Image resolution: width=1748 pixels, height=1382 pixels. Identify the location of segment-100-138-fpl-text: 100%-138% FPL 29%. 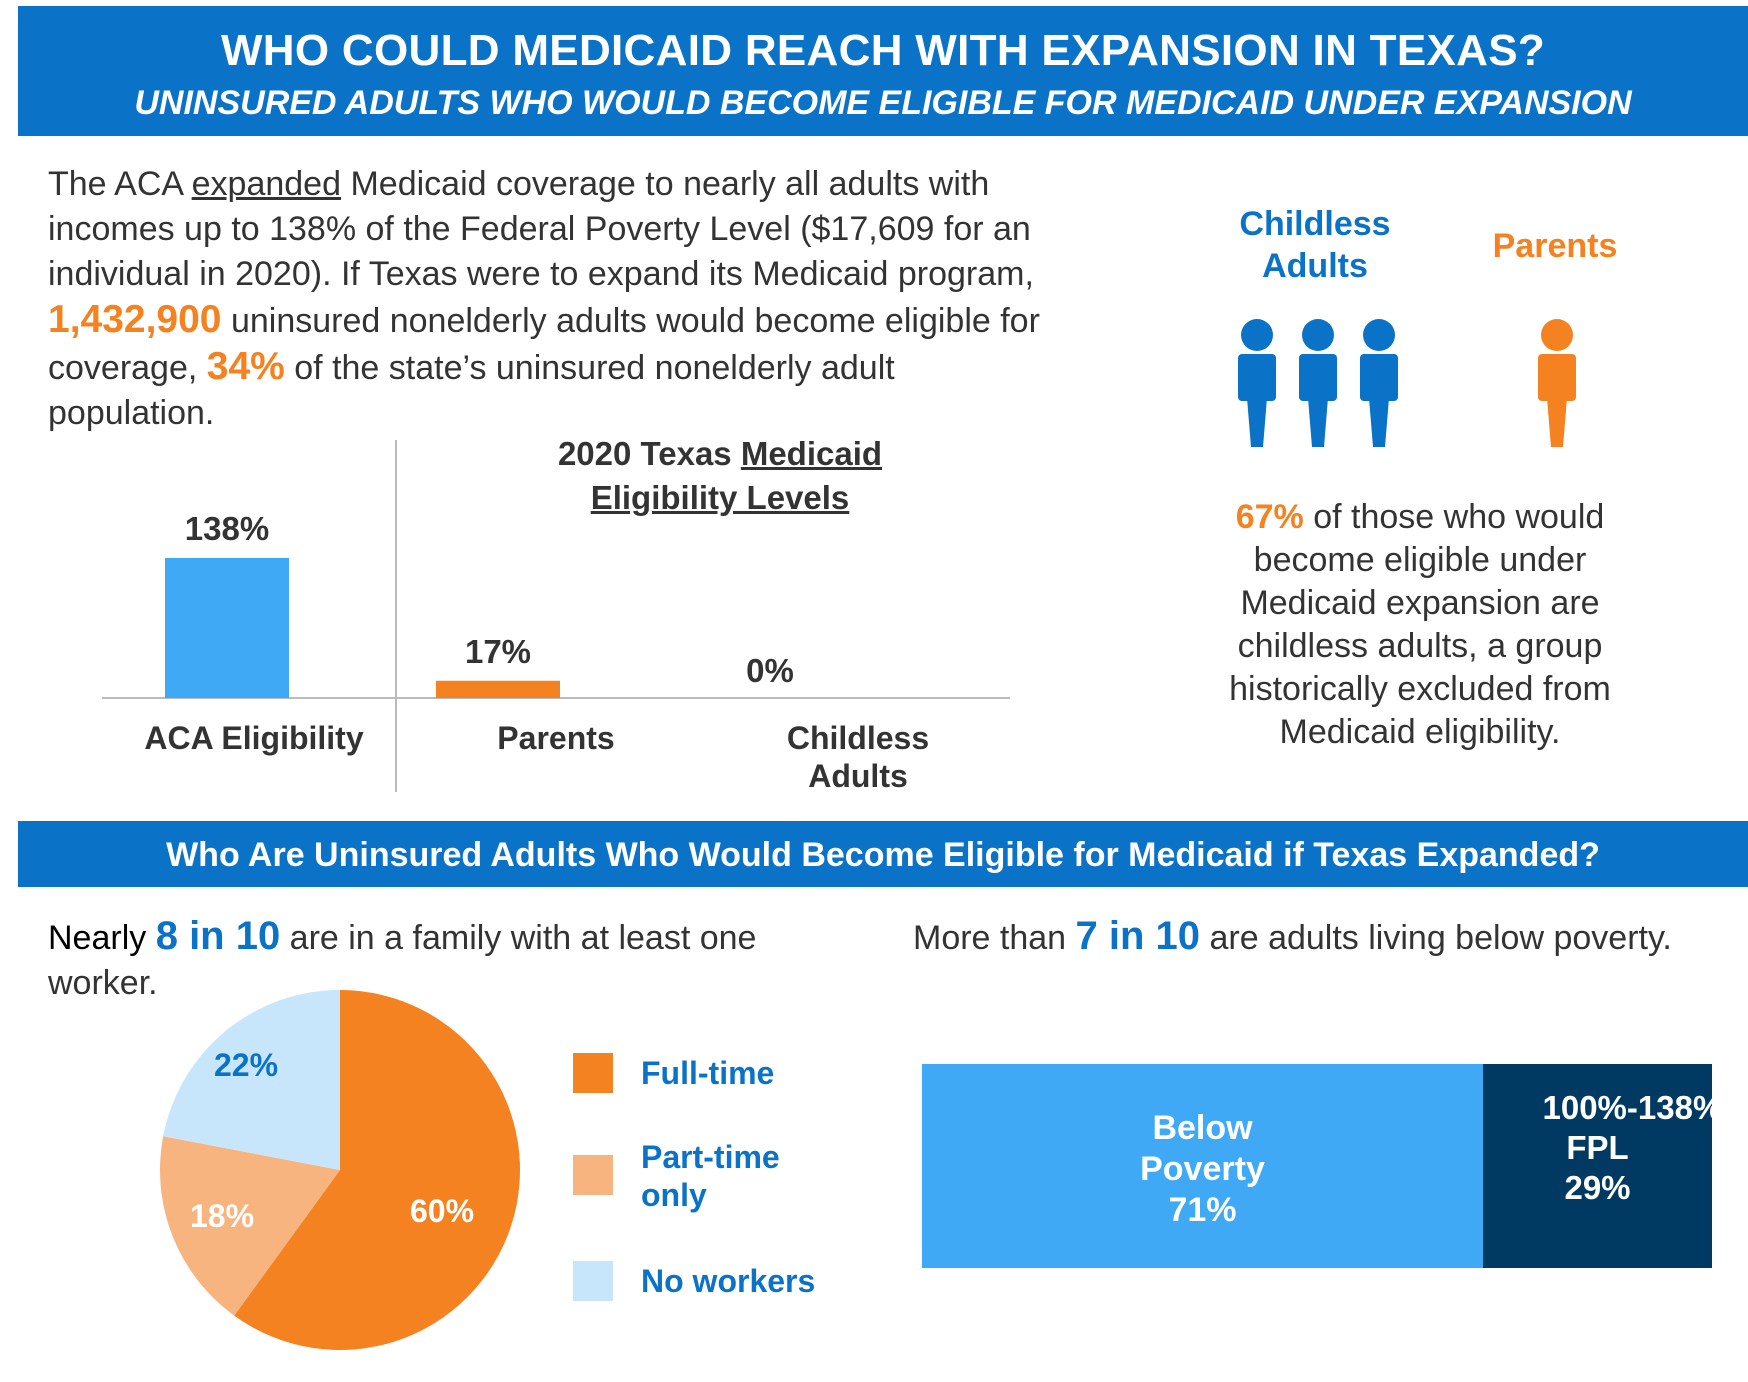
(1603, 1148).